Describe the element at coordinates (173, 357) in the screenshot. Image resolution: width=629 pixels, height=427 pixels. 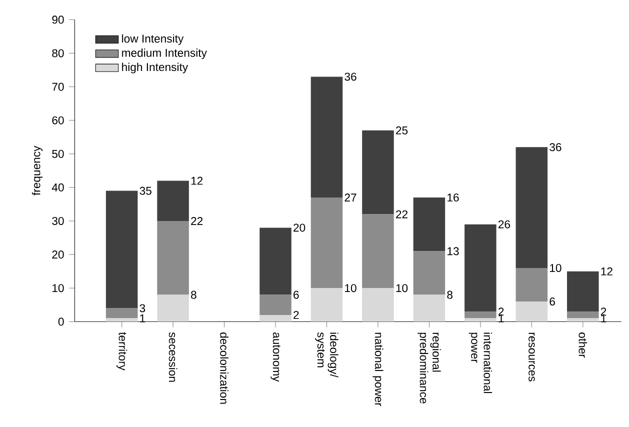
I see `x-tick-label: secession` at that location.